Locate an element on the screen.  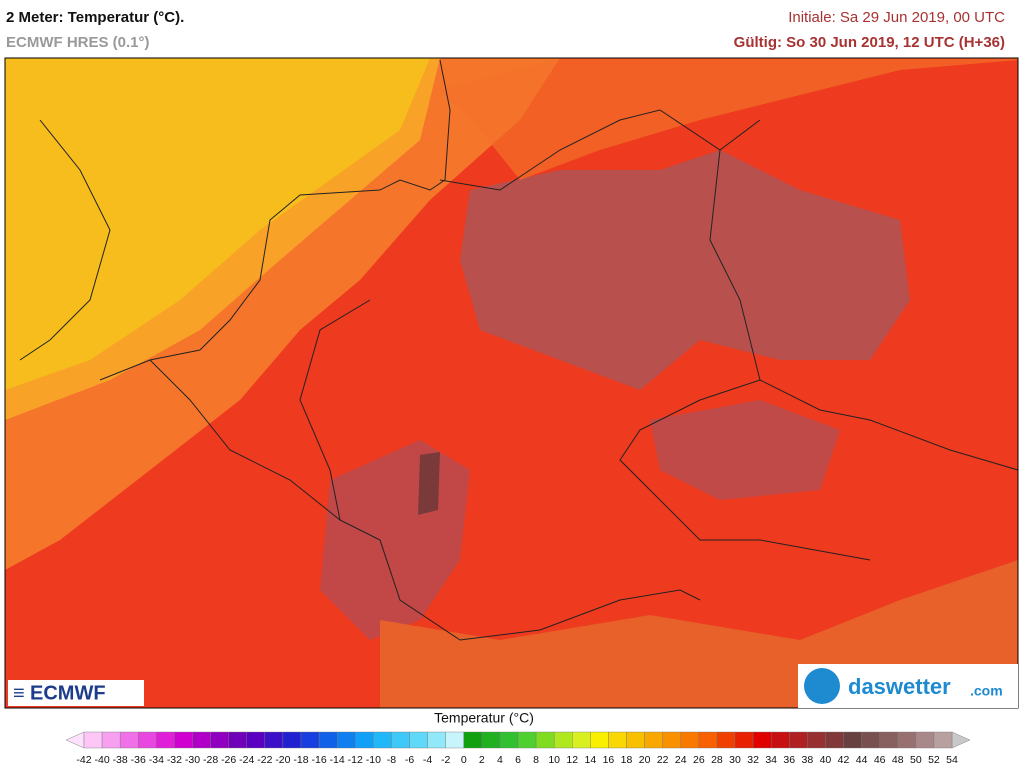
colorbar-label: -34 is located at coordinates (156, 760).